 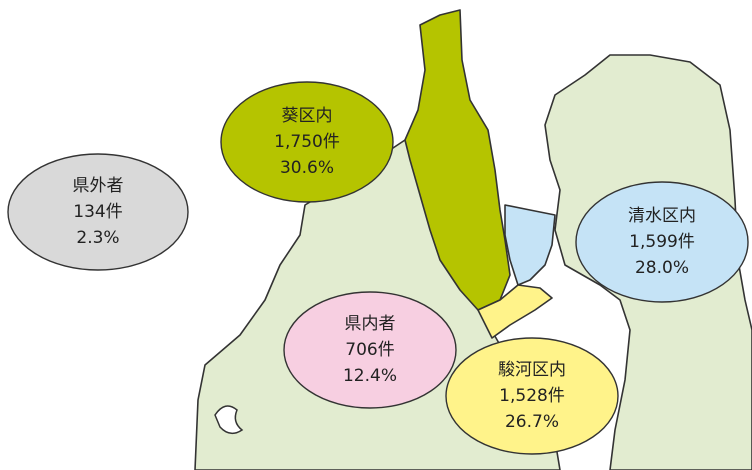 What do you see at coordinates (662, 268) in the screenshot?
I see `region-share: 28.0%` at bounding box center [662, 268].